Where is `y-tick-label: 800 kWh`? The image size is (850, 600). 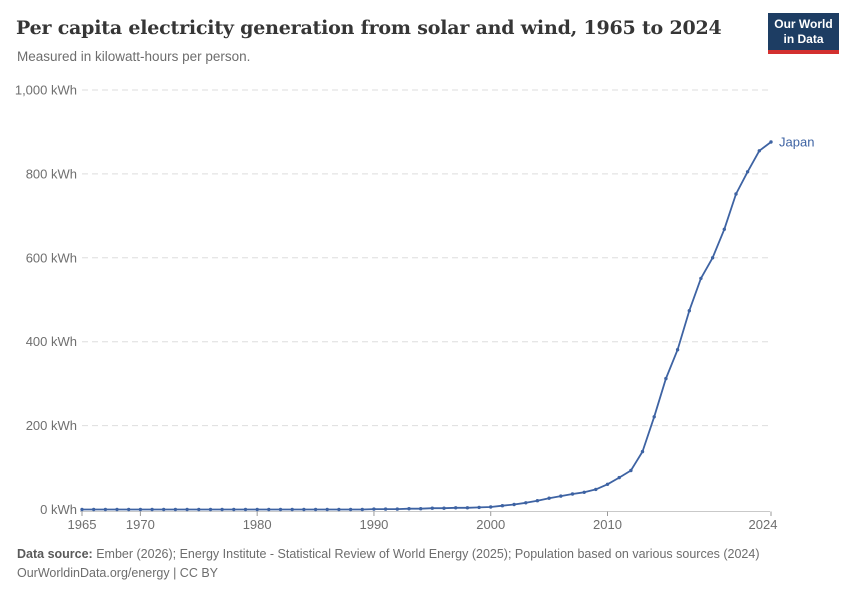
y-tick-label: 800 kWh is located at coordinates (51, 173).